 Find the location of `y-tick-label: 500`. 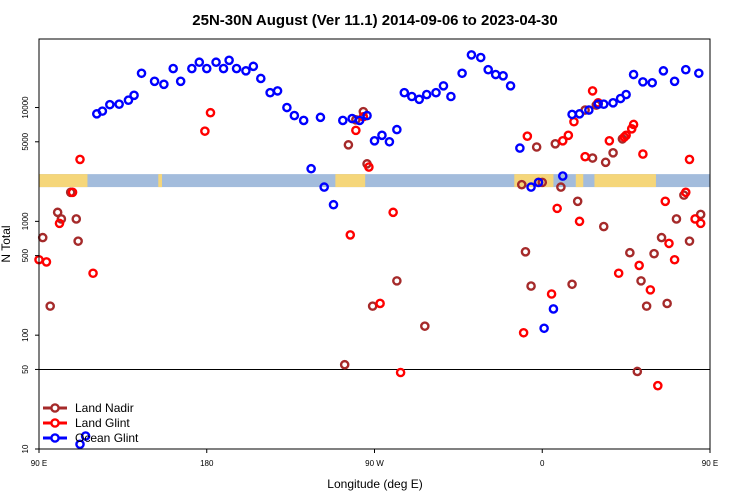

y-tick-label: 500 is located at coordinates (25, 255).